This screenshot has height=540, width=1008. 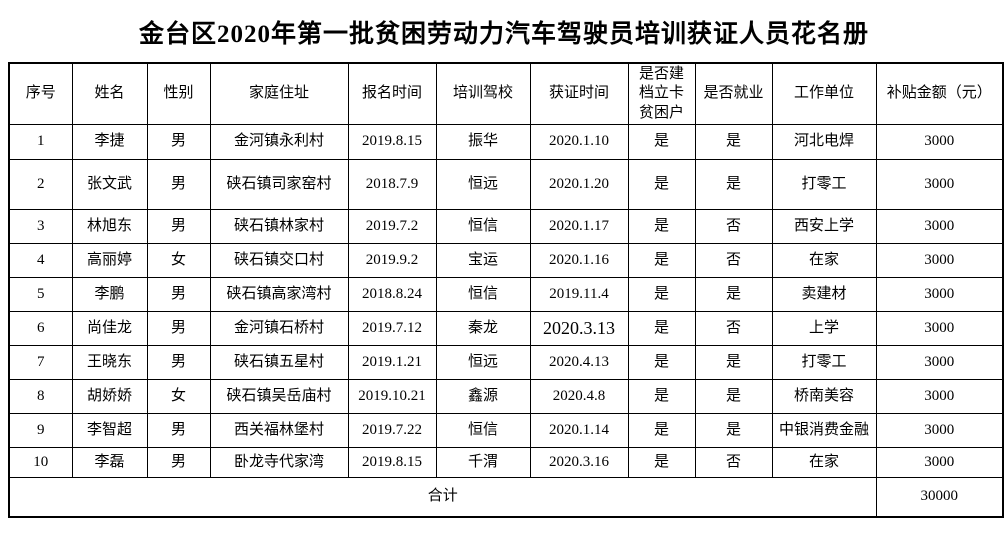 What do you see at coordinates (279, 141) in the screenshot?
I see `table-cell: 金河镇永利村` at bounding box center [279, 141].